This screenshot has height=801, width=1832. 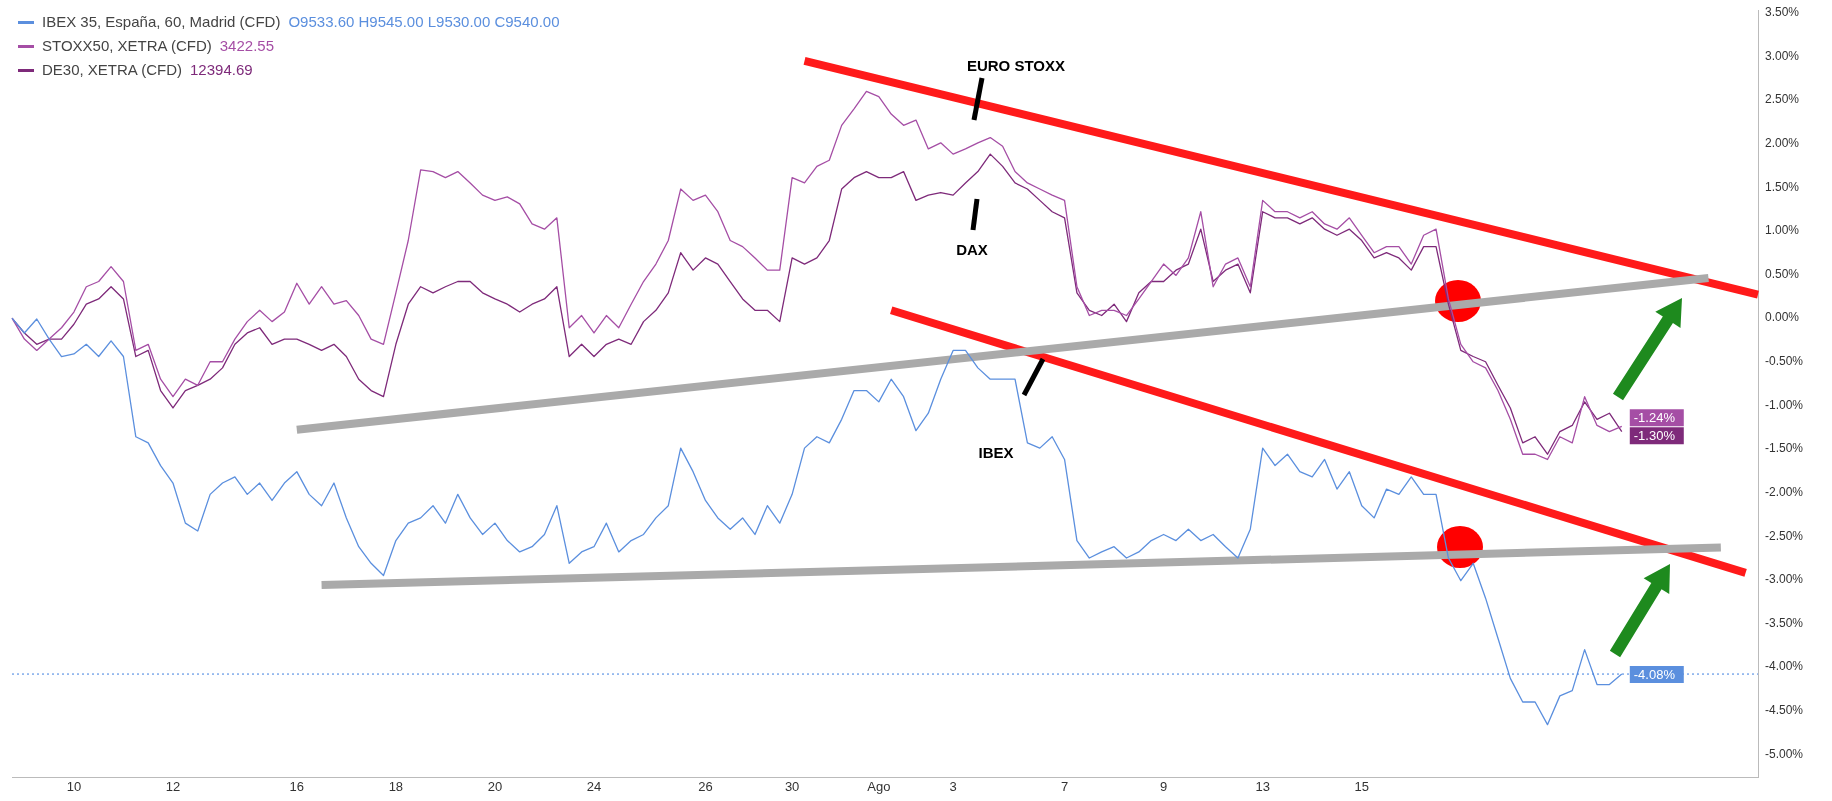 What do you see at coordinates (1782, 273) in the screenshot?
I see `y-tick-label: 0.50%` at bounding box center [1782, 273].